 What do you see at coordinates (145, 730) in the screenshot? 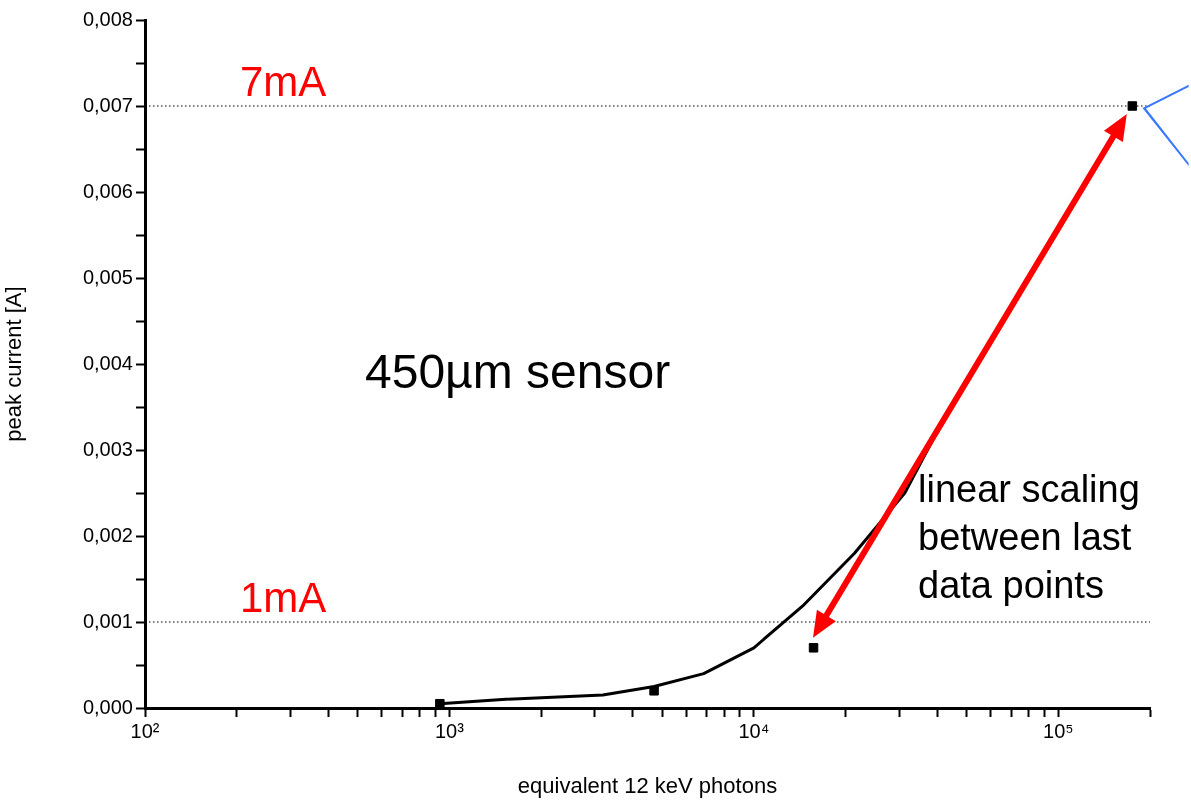
I see `x-tick-label: 10²` at bounding box center [145, 730].